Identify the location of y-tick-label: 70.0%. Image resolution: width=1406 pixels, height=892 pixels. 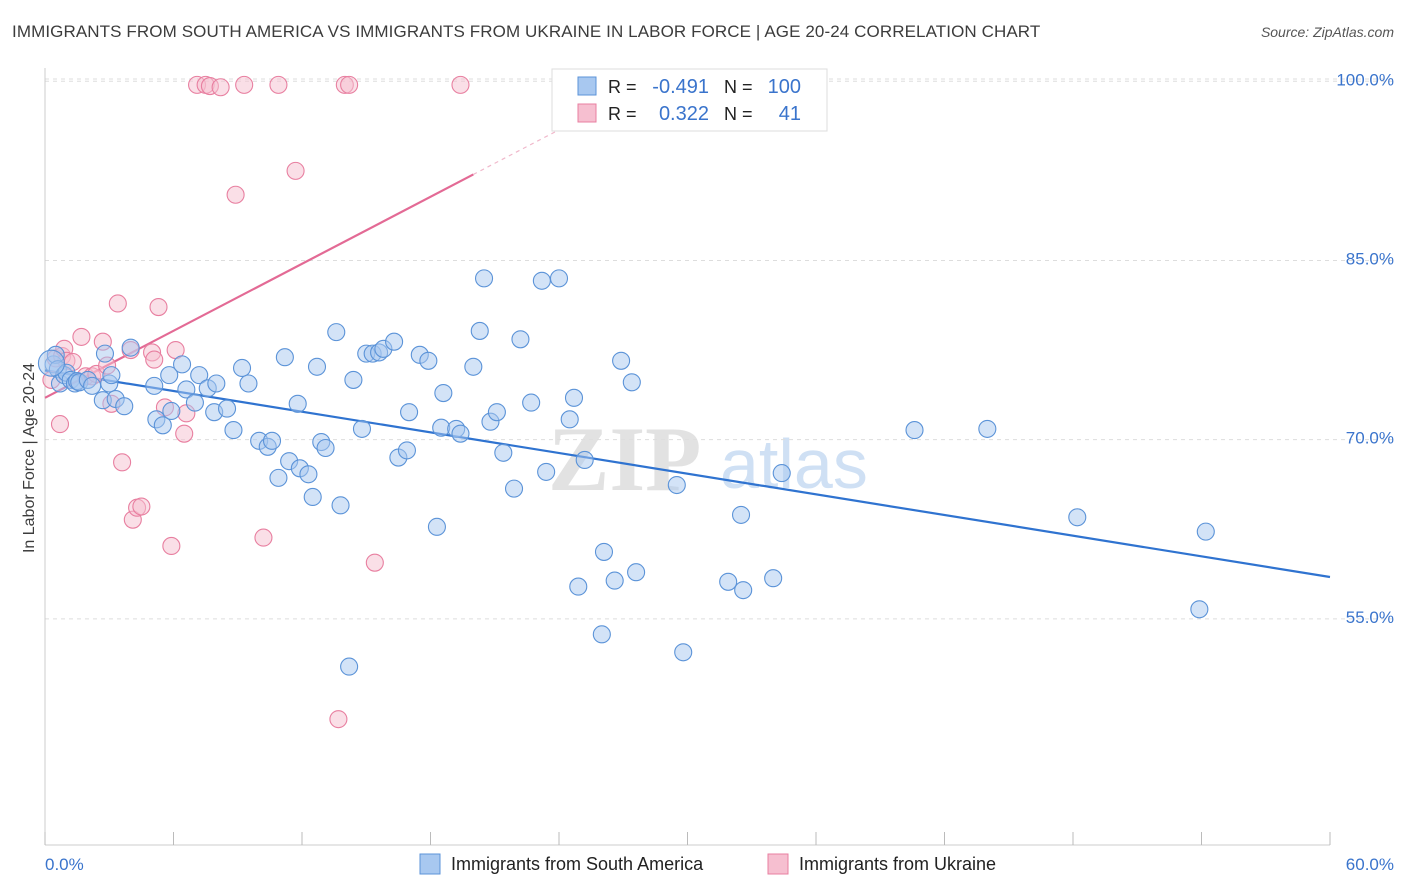
(1370, 438).